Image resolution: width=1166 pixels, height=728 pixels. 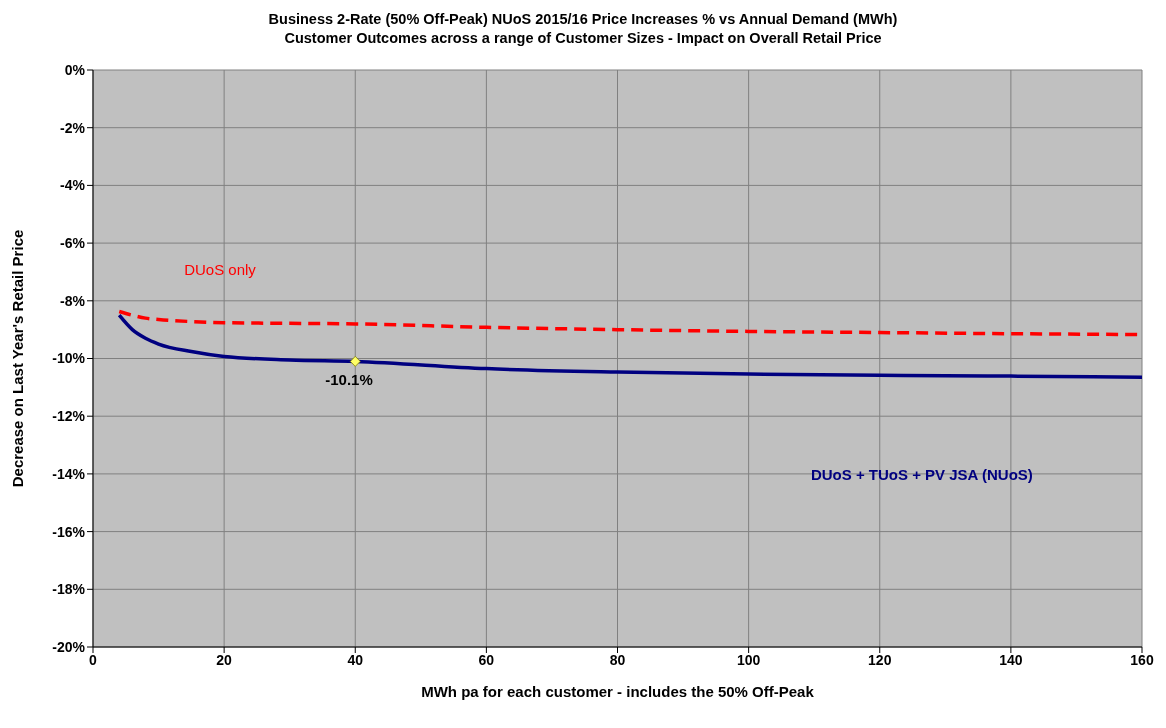 I want to click on y-tick-label: -20%, so click(x=69, y=646).